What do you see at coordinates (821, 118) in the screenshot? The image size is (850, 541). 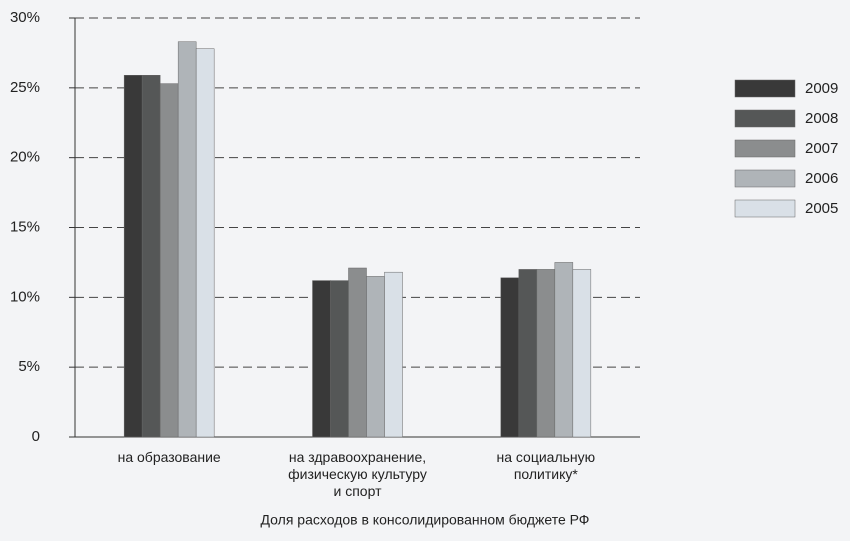 I see `legend-label: 2008` at bounding box center [821, 118].